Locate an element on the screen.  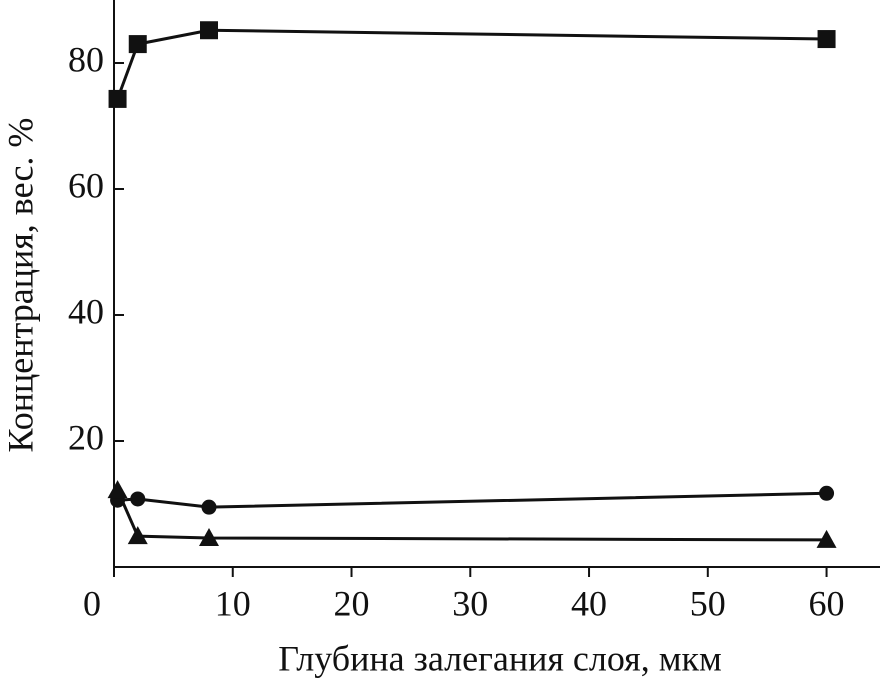
y-tick-label: 40 is located at coordinates (86, 311).